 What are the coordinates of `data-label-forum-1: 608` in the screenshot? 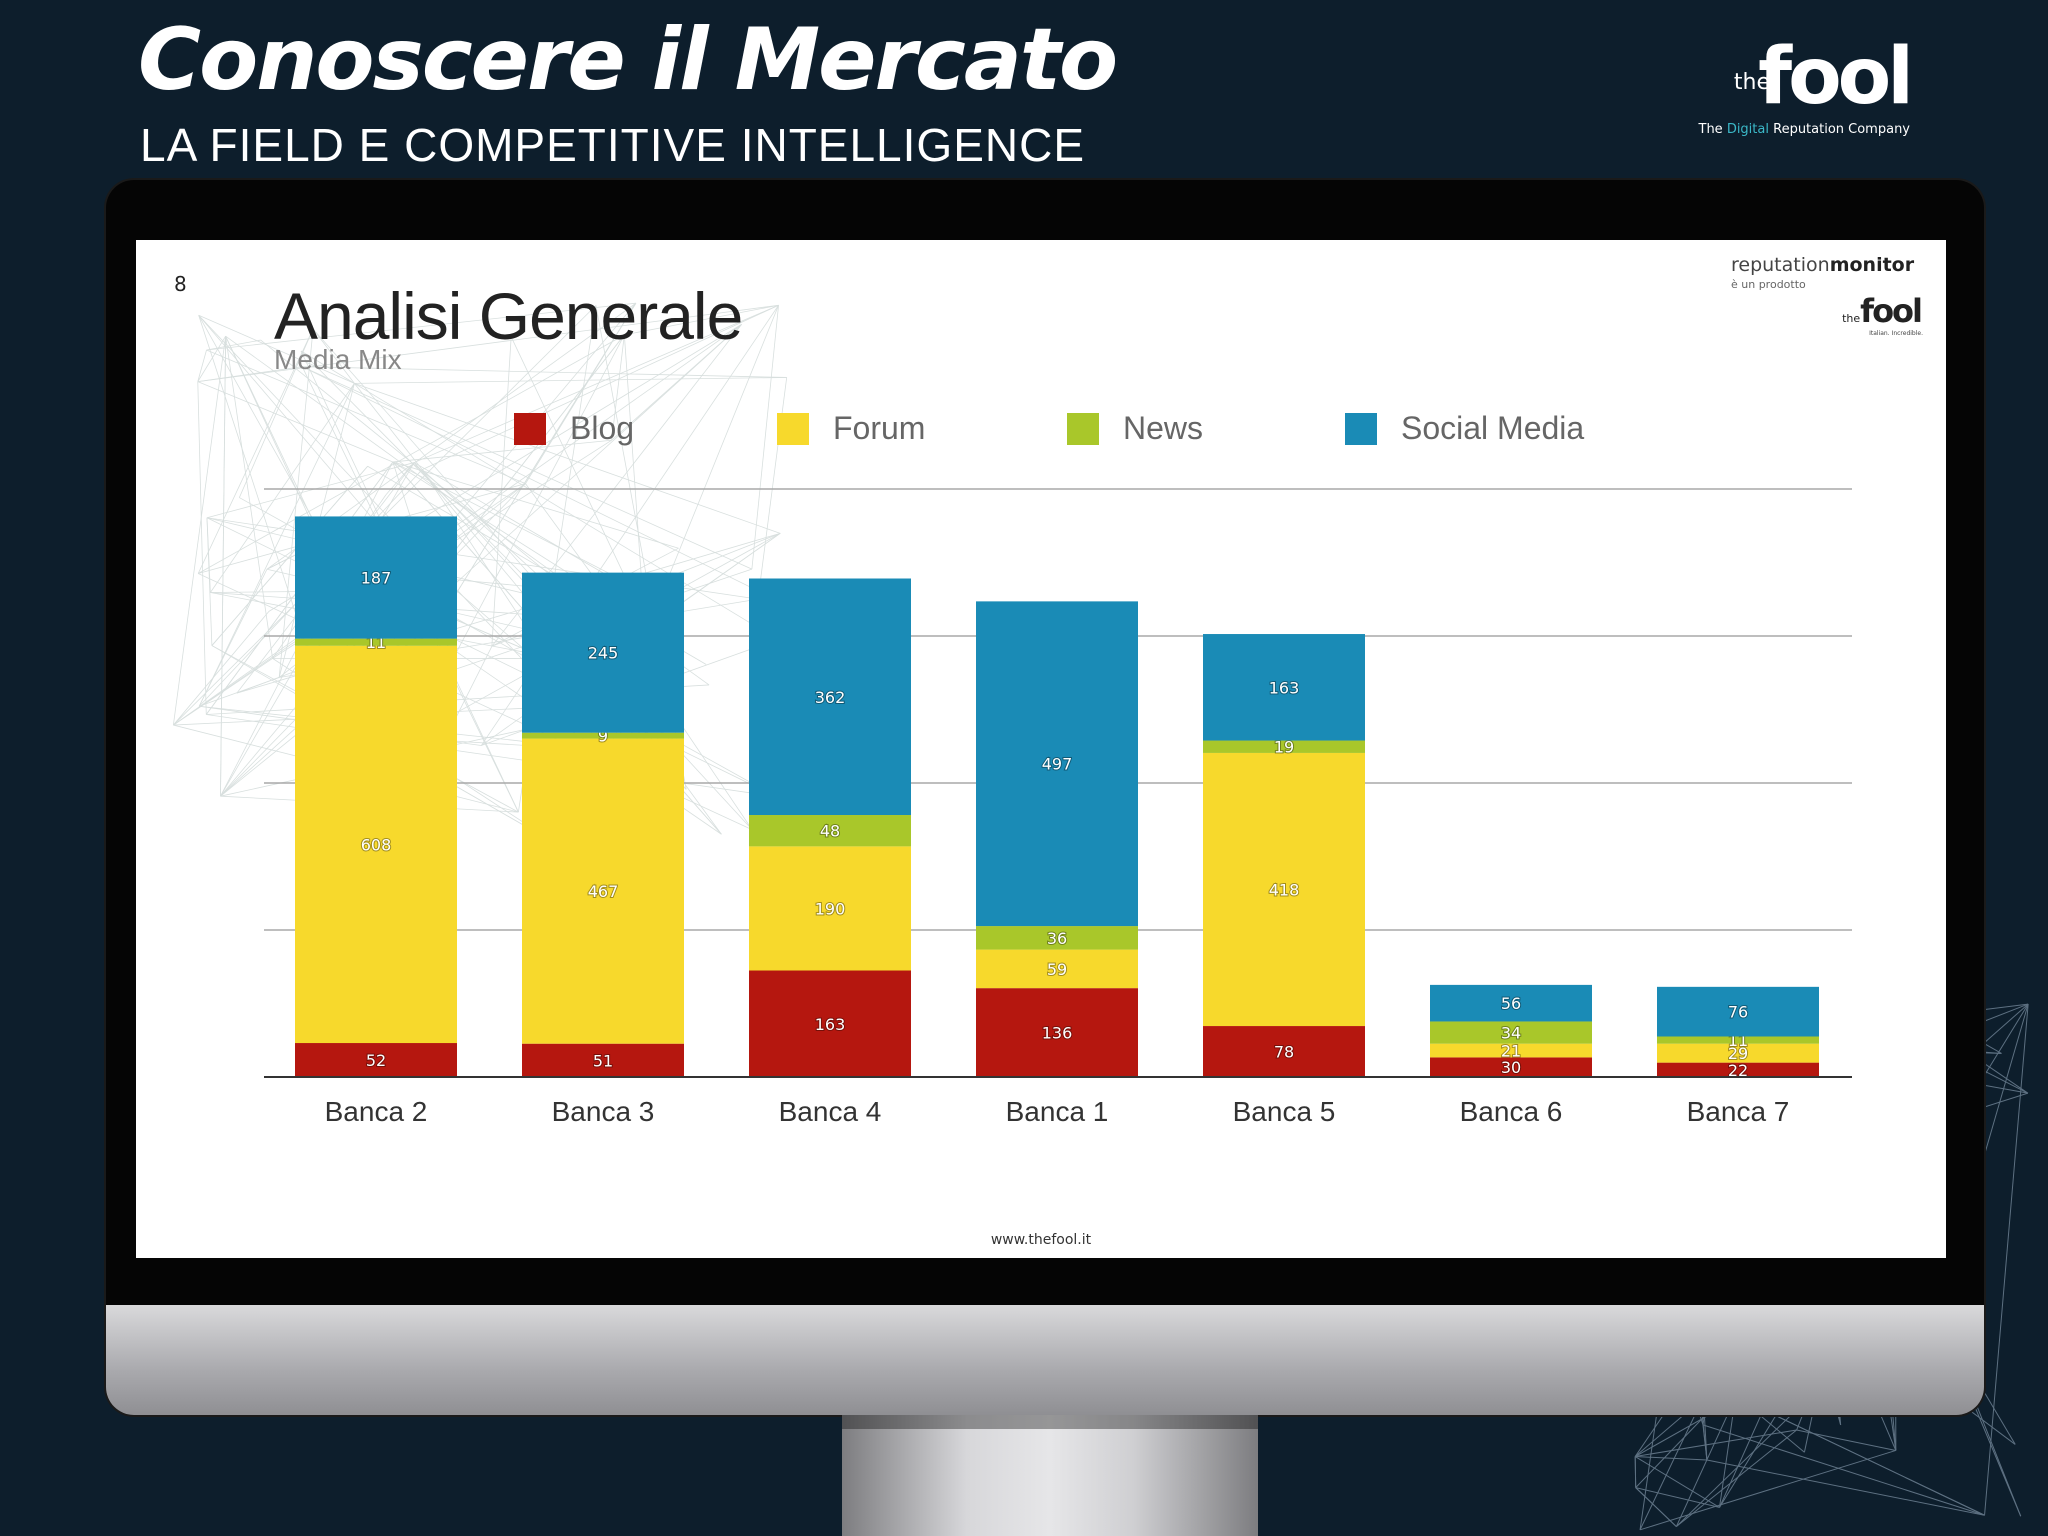 It's located at (376, 844).